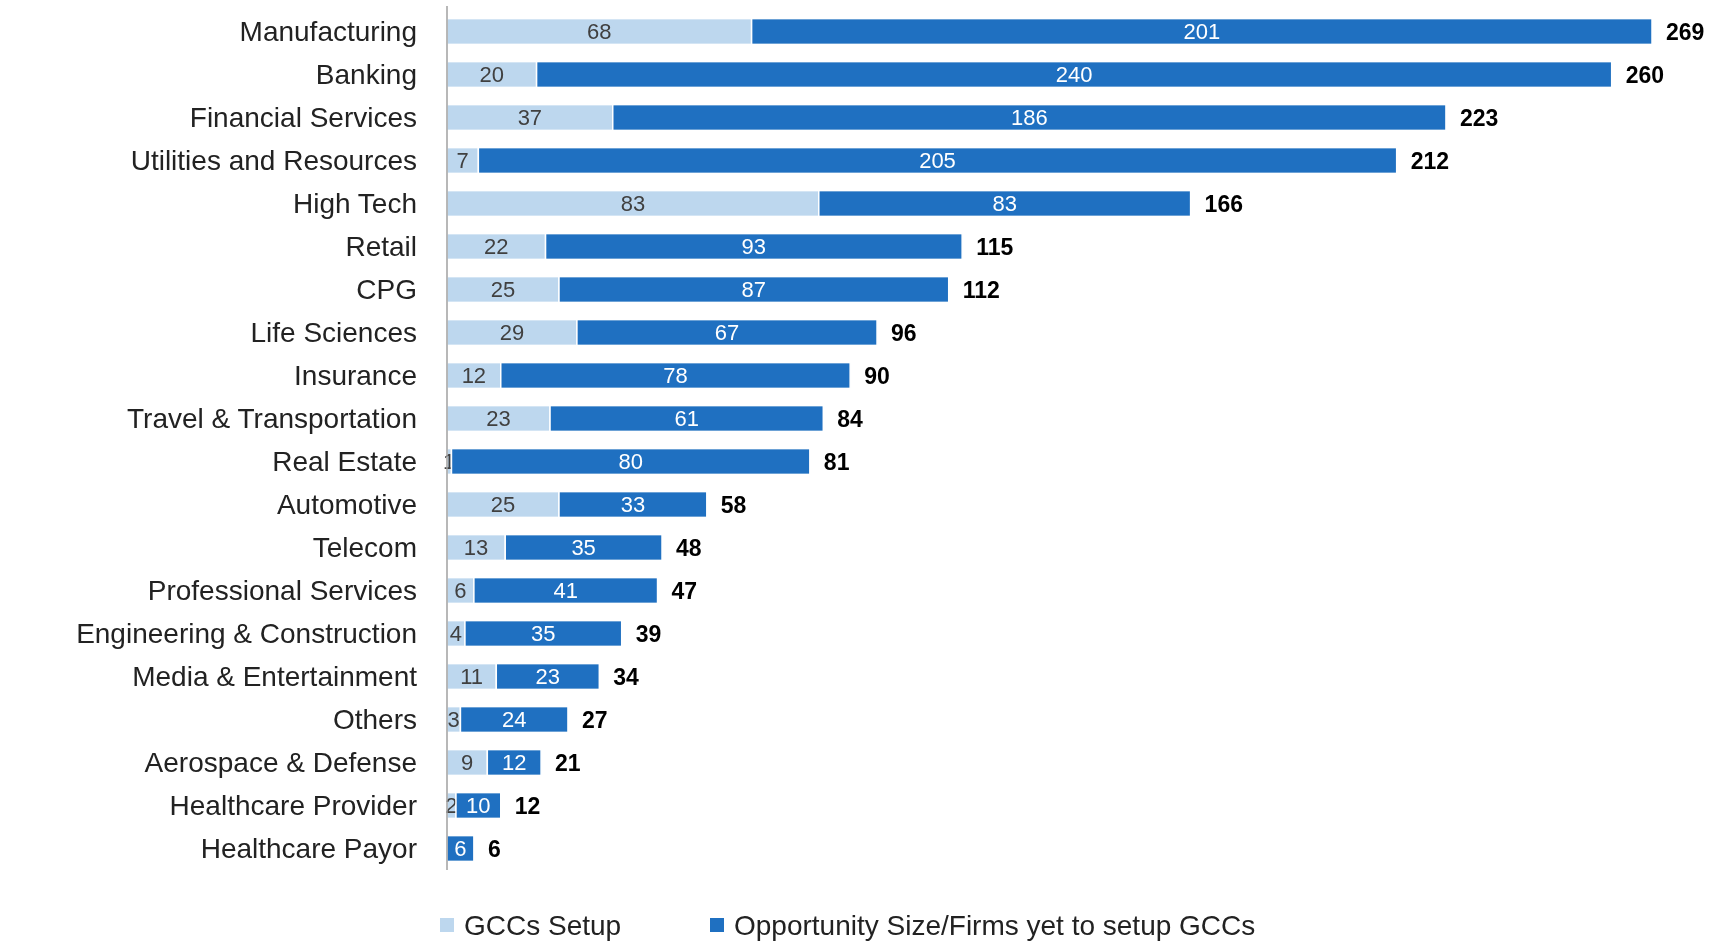 The height and width of the screenshot is (943, 1719). Describe the element at coordinates (476, 548) in the screenshot. I see `data-label: 13` at that location.